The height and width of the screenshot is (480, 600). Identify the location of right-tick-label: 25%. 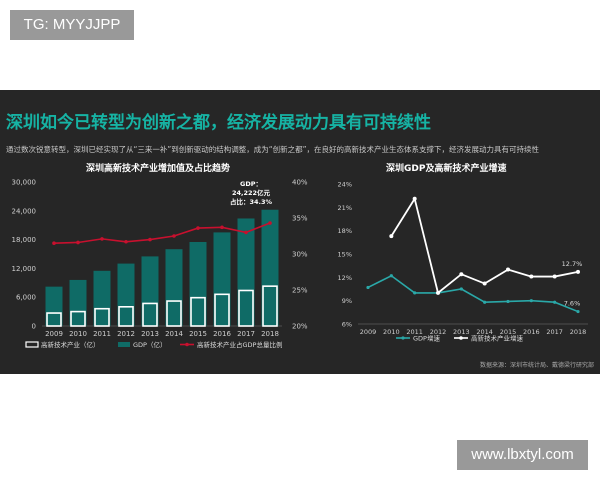
(300, 291).